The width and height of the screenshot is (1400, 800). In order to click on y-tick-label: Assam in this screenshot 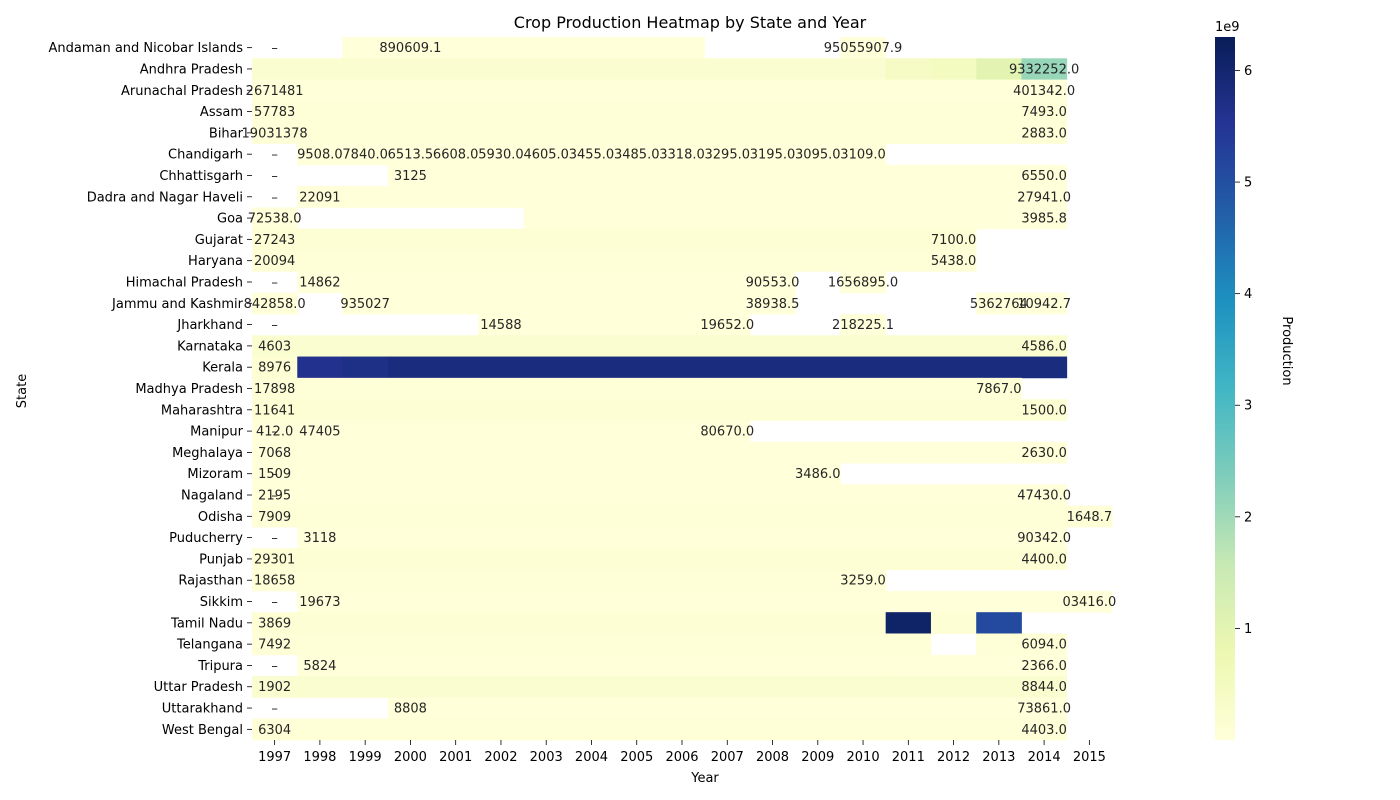, I will do `click(221, 112)`.